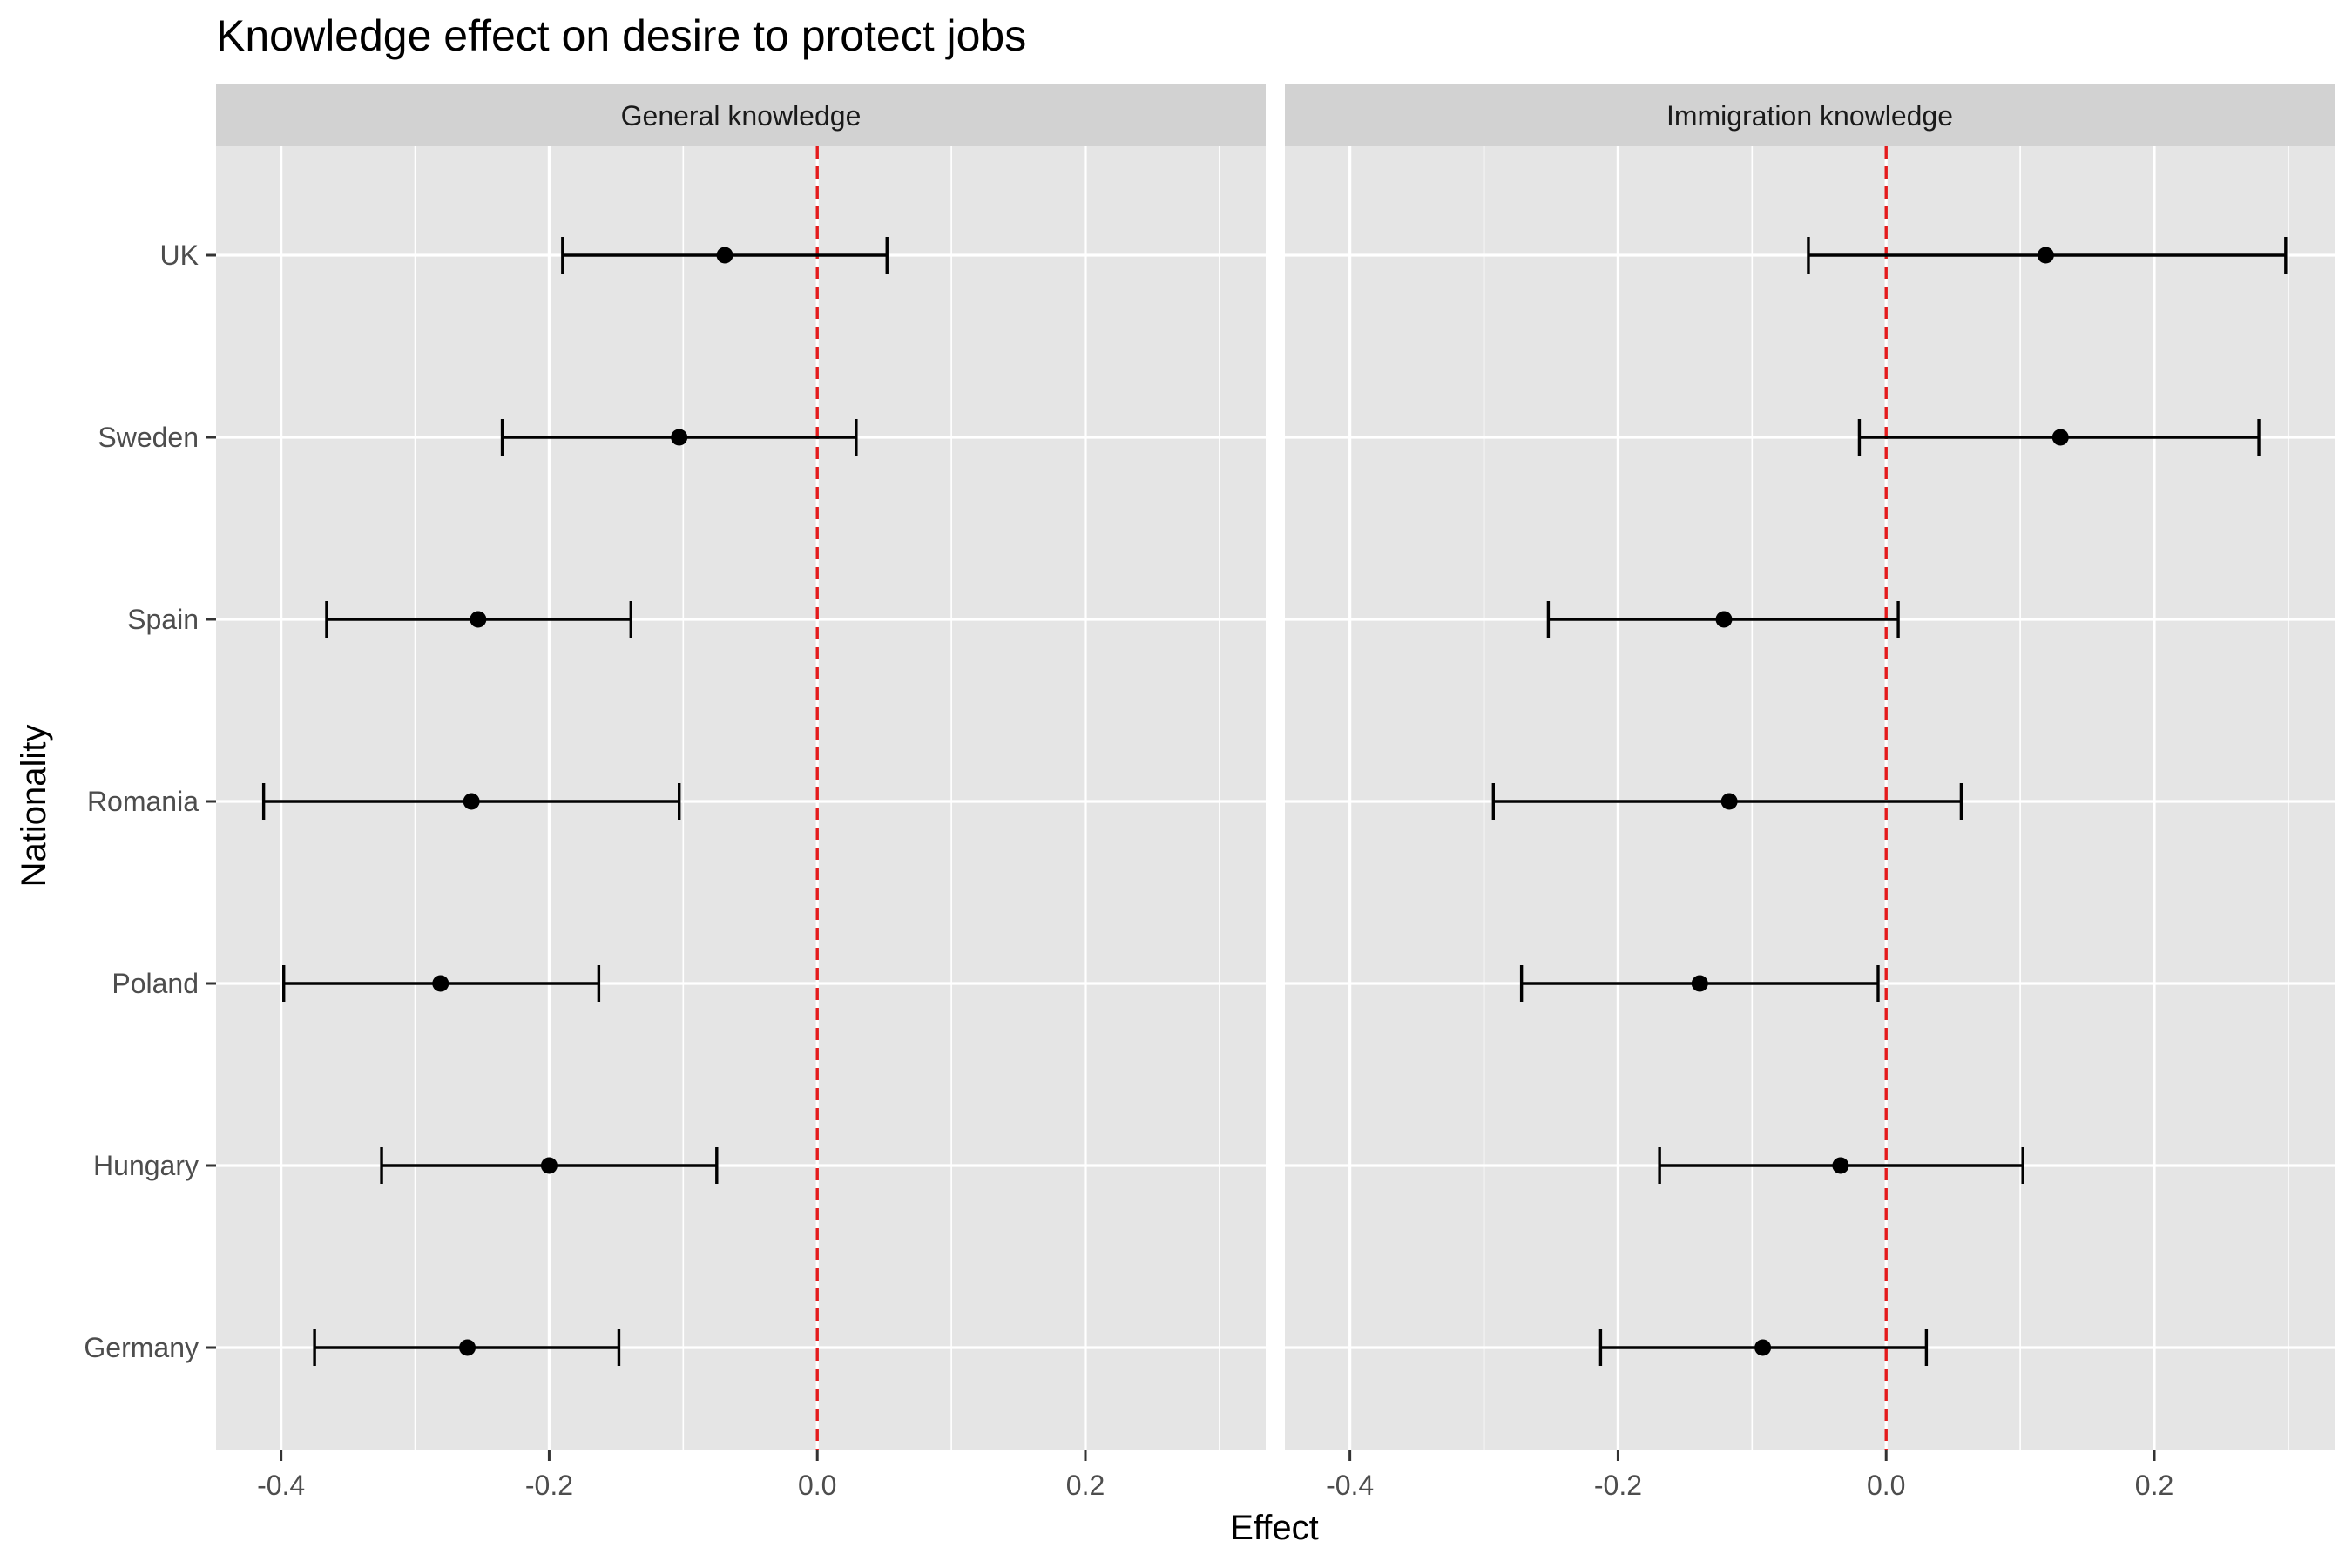  I want to click on y-tick-label: Romania, so click(143, 801).